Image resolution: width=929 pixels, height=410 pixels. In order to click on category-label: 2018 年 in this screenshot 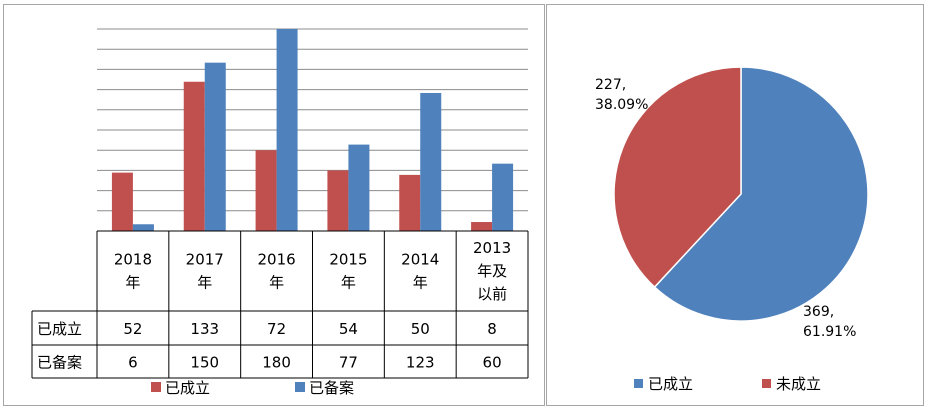, I will do `click(133, 271)`.